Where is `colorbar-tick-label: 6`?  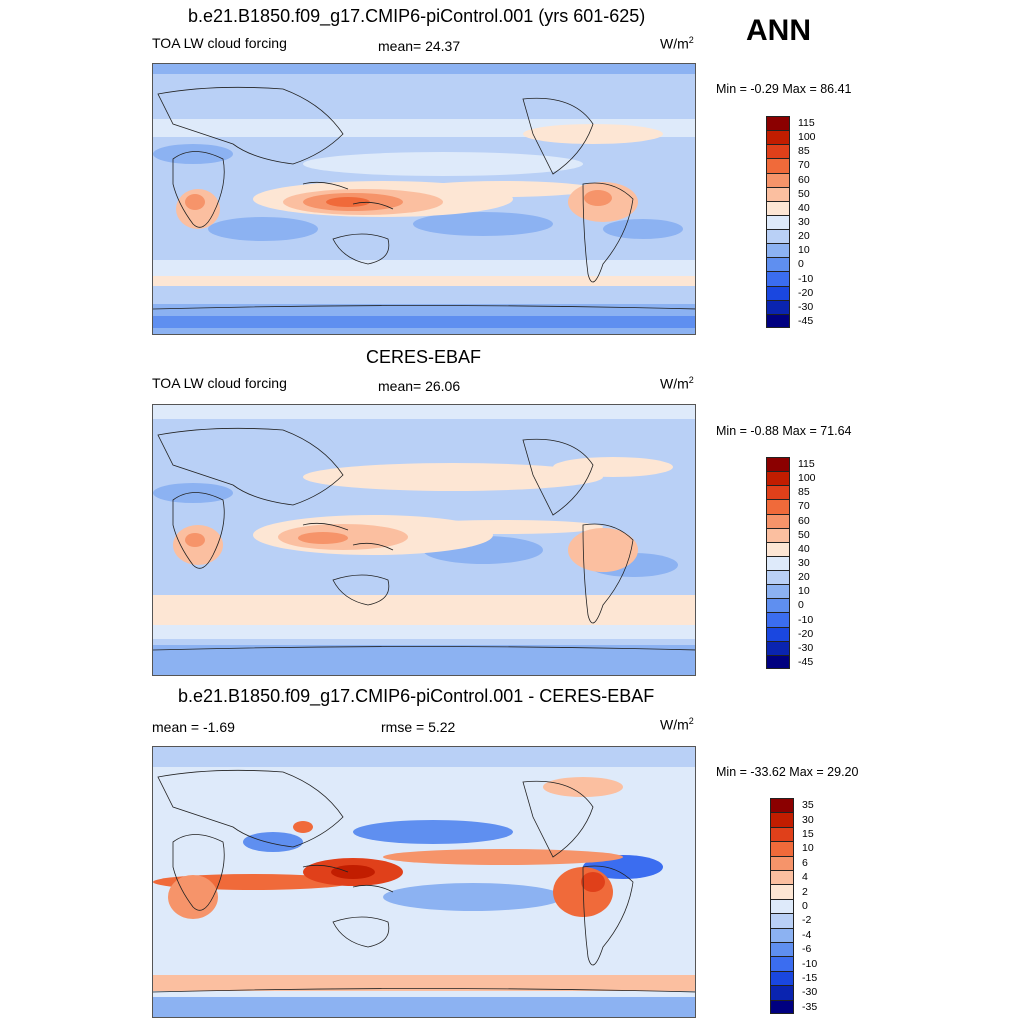
colorbar-tick-label: 6 is located at coordinates (805, 862).